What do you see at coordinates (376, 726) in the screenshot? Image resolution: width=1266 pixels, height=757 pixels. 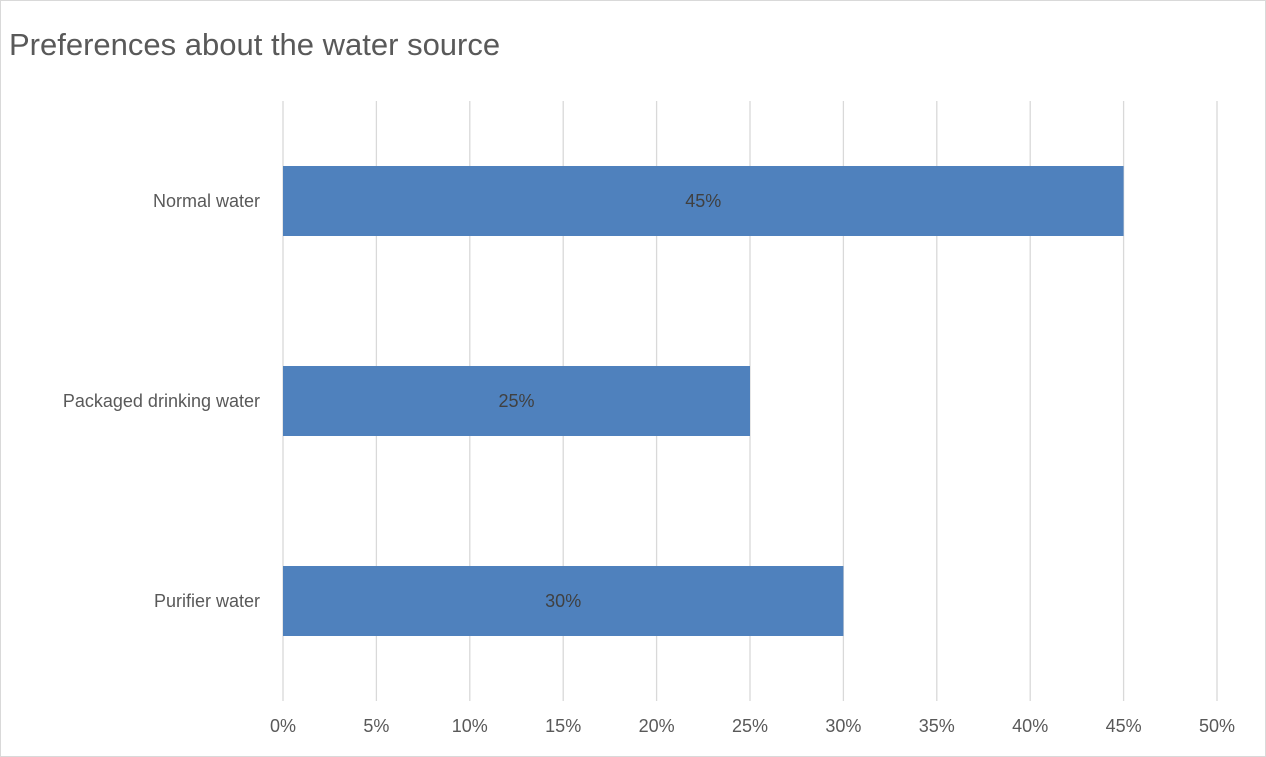 I see `x-tick-label: 5%` at bounding box center [376, 726].